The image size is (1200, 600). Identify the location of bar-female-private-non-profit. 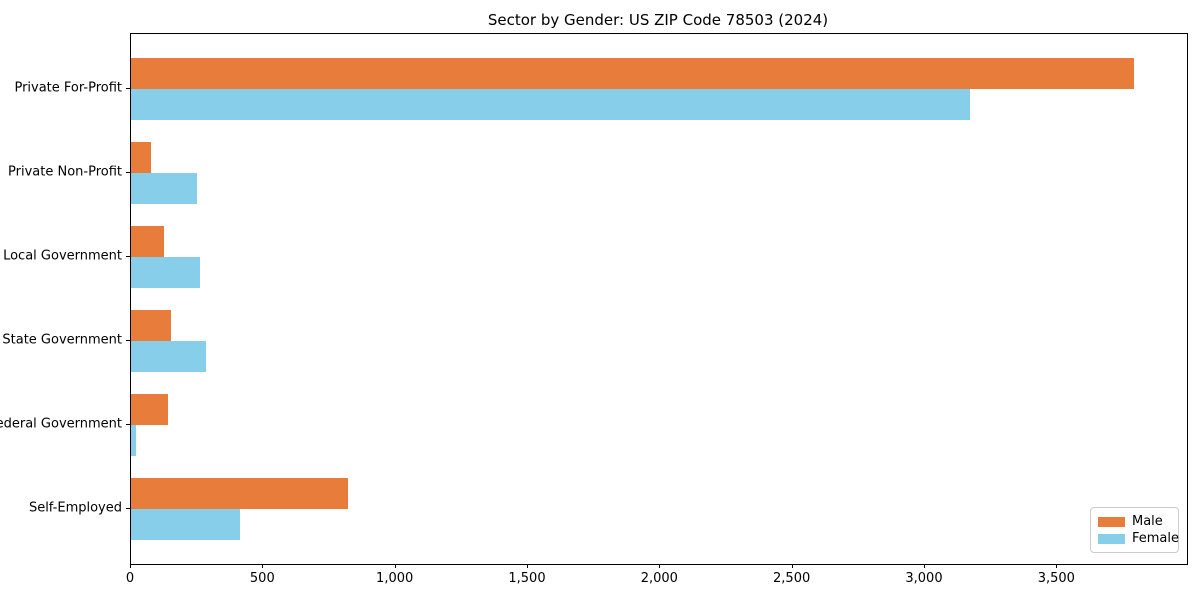
(164, 188).